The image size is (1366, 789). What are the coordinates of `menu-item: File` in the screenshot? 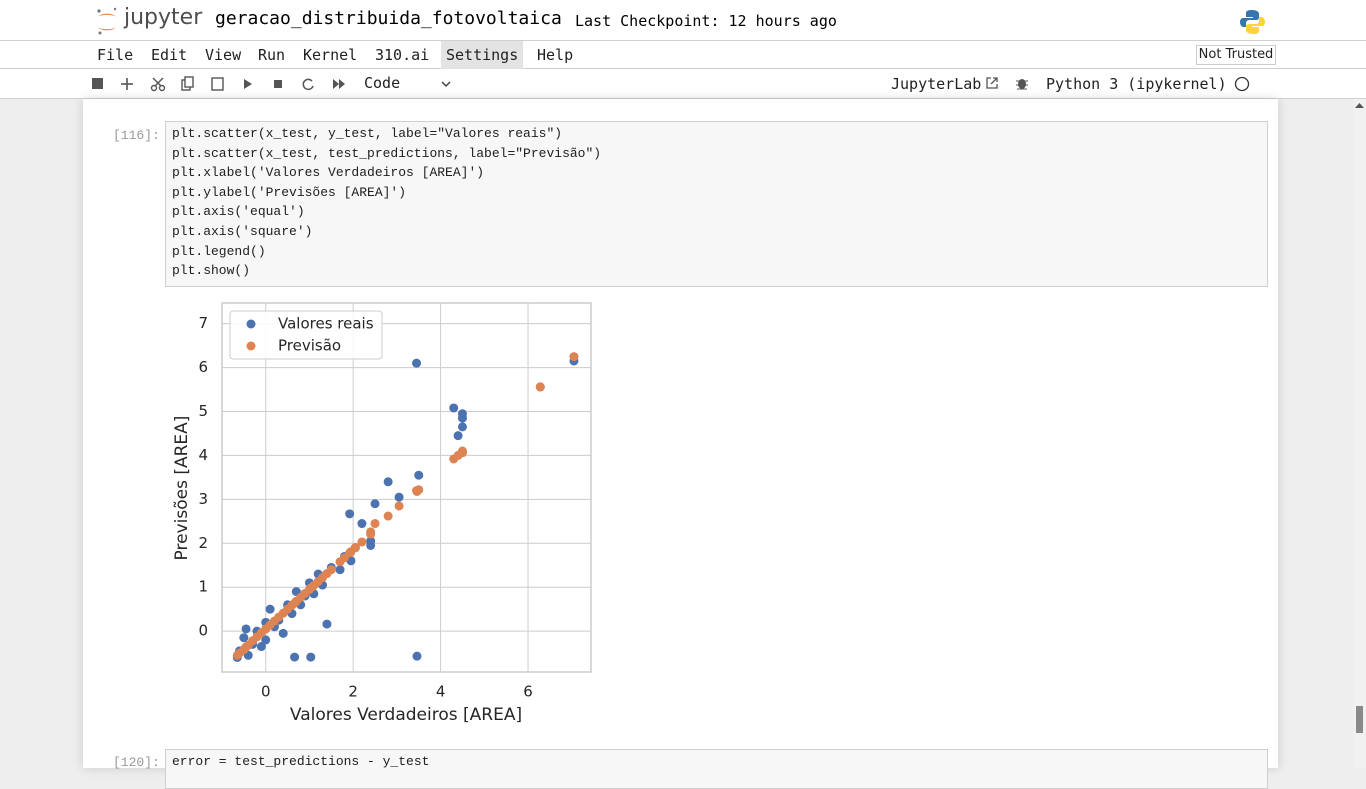 It's located at (115, 55).